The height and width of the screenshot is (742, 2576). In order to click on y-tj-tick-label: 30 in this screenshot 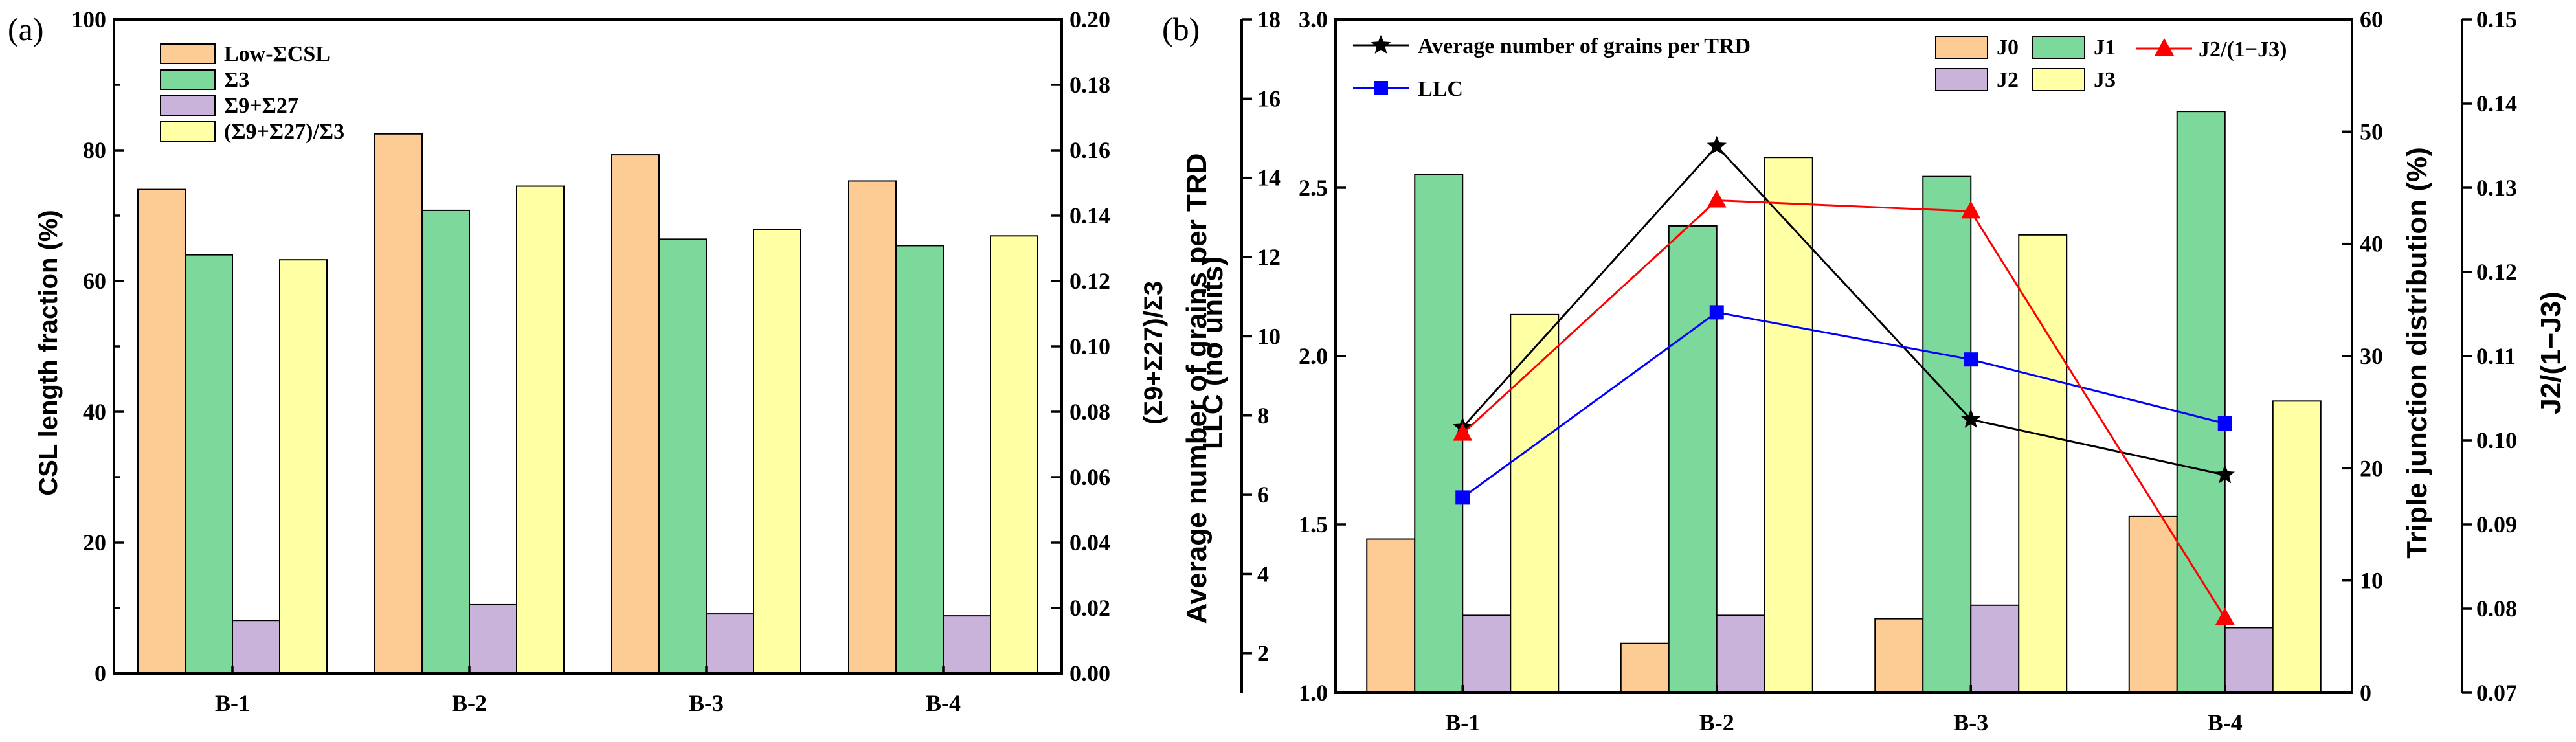, I will do `click(2371, 356)`.